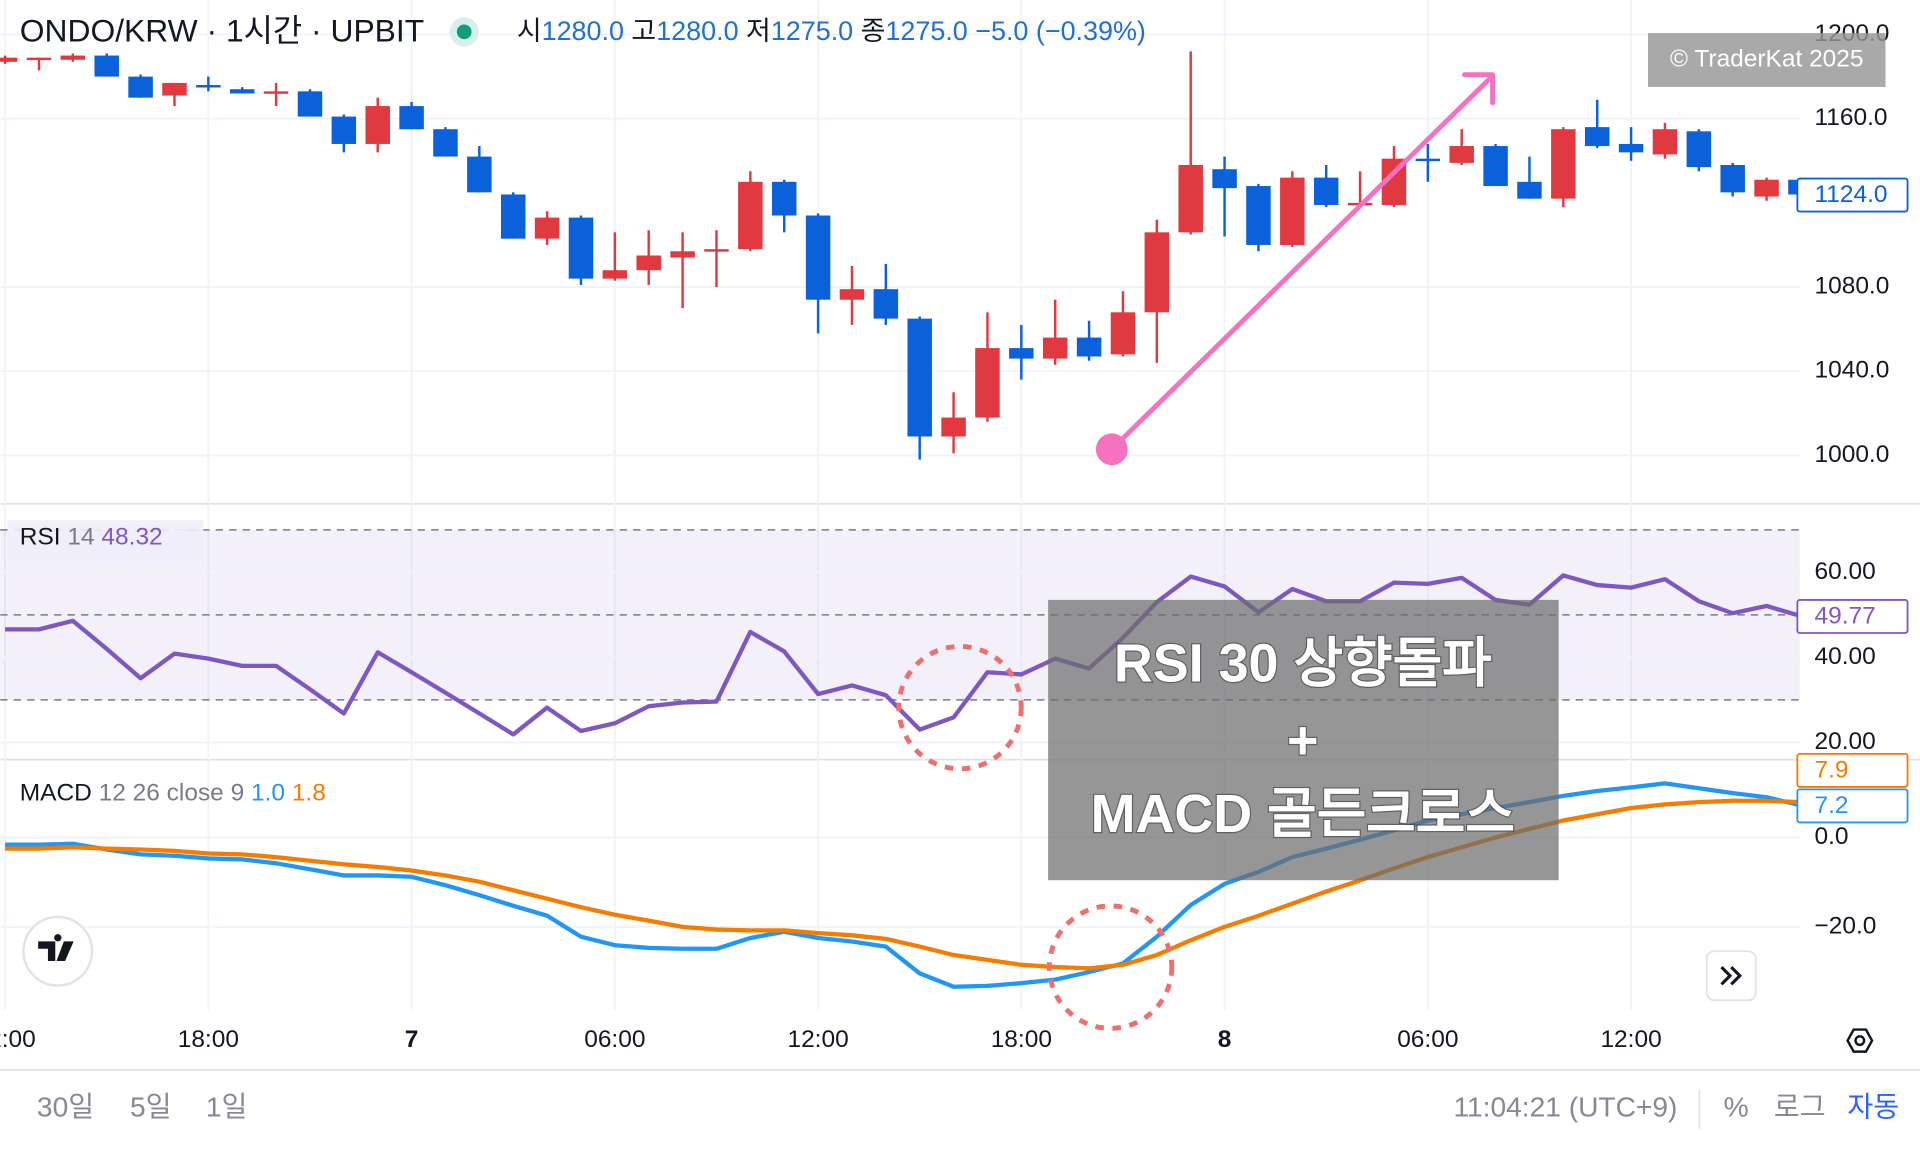 The width and height of the screenshot is (1920, 1152). What do you see at coordinates (80, 537) in the screenshot?
I see `legend-params: 14` at bounding box center [80, 537].